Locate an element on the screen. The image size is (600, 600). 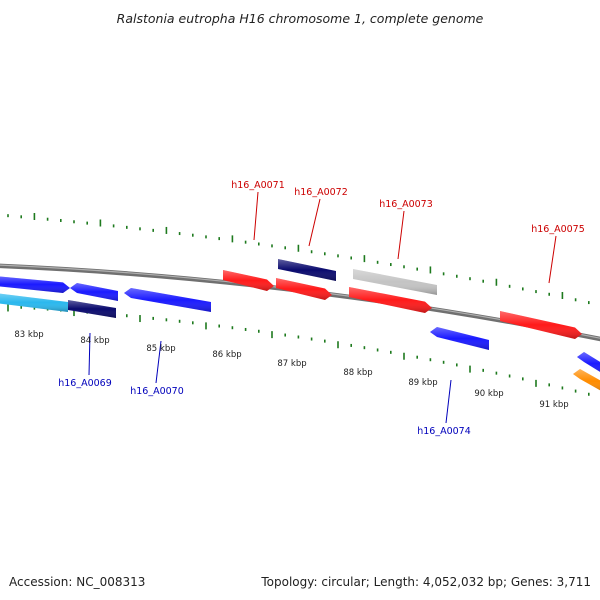
kbp-label: 88 kbp is located at coordinates (357, 373).